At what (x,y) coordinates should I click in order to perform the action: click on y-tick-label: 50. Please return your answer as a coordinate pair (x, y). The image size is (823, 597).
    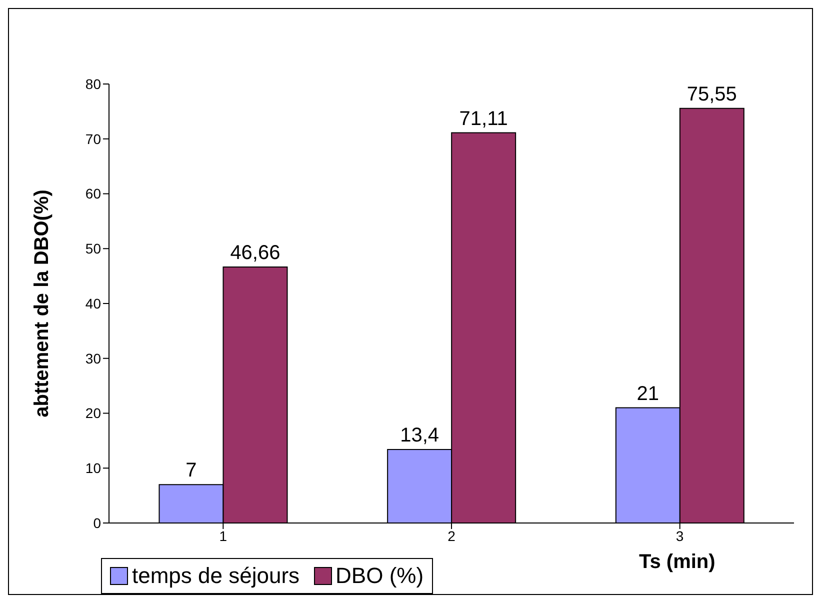
    Looking at the image, I should click on (93, 248).